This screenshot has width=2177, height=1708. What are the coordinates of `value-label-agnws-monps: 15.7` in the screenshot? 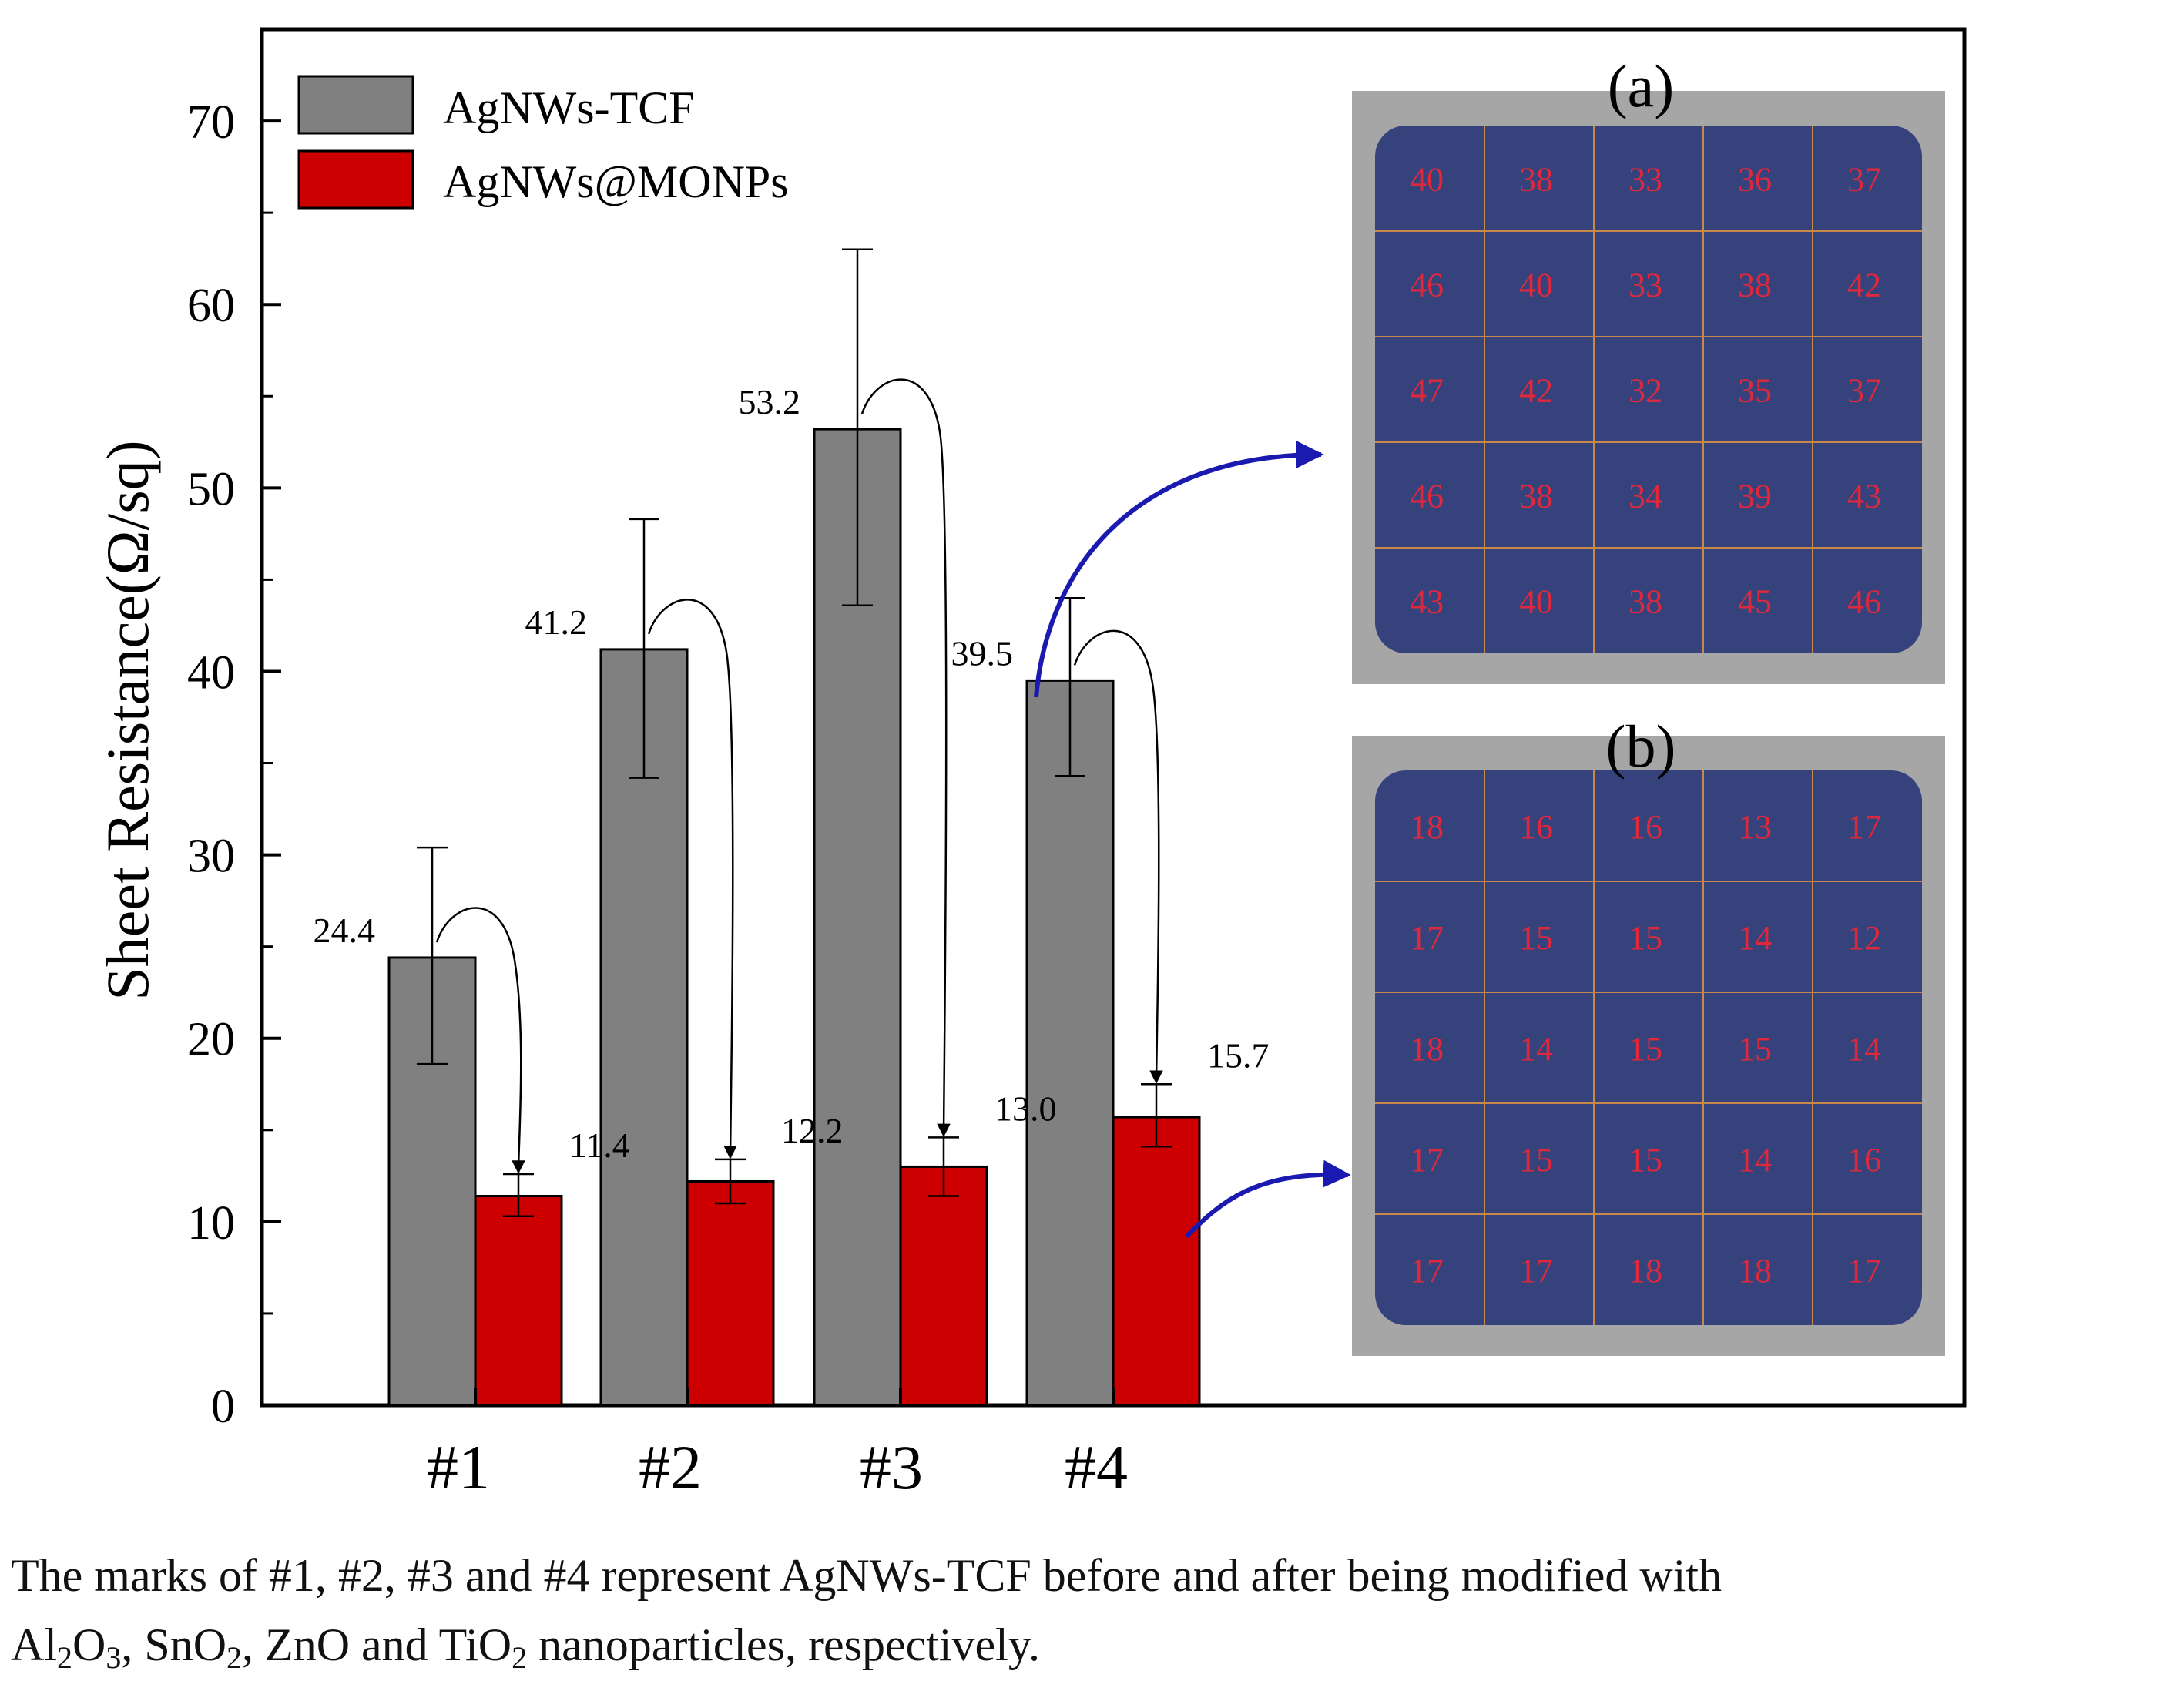 It's located at (1238, 1055).